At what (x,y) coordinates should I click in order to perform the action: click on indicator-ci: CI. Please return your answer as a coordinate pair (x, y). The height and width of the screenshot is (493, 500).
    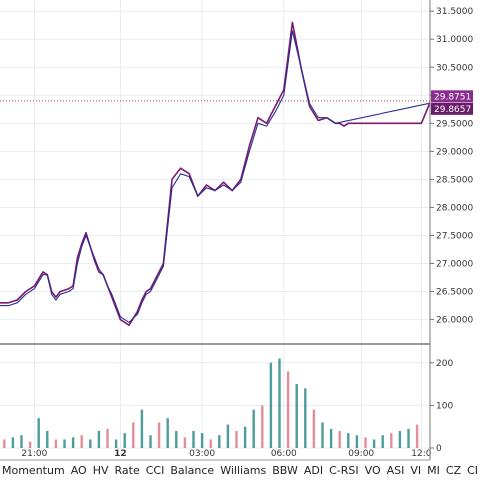
    Looking at the image, I should click on (473, 470).